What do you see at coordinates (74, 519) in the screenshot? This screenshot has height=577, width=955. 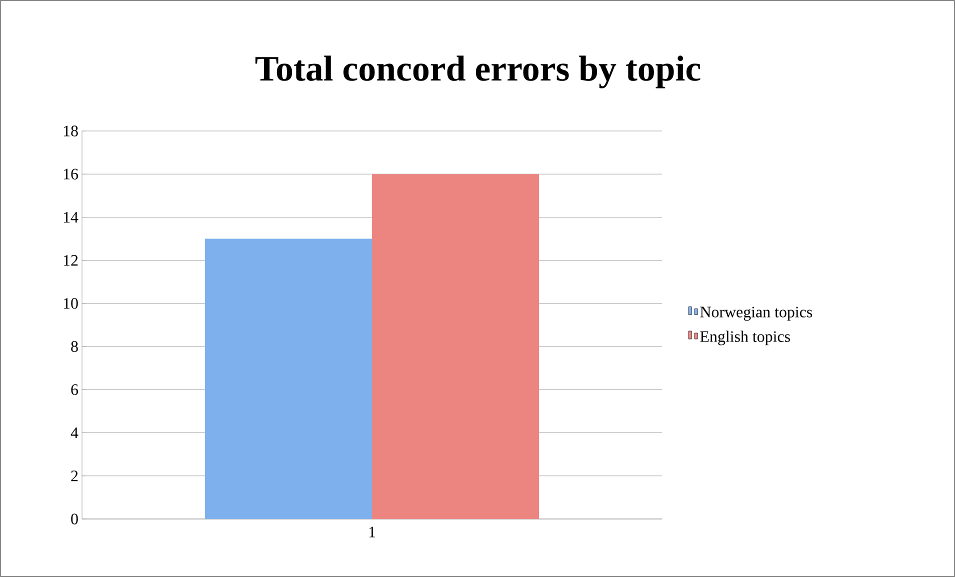 I see `y-tick-label: 0` at bounding box center [74, 519].